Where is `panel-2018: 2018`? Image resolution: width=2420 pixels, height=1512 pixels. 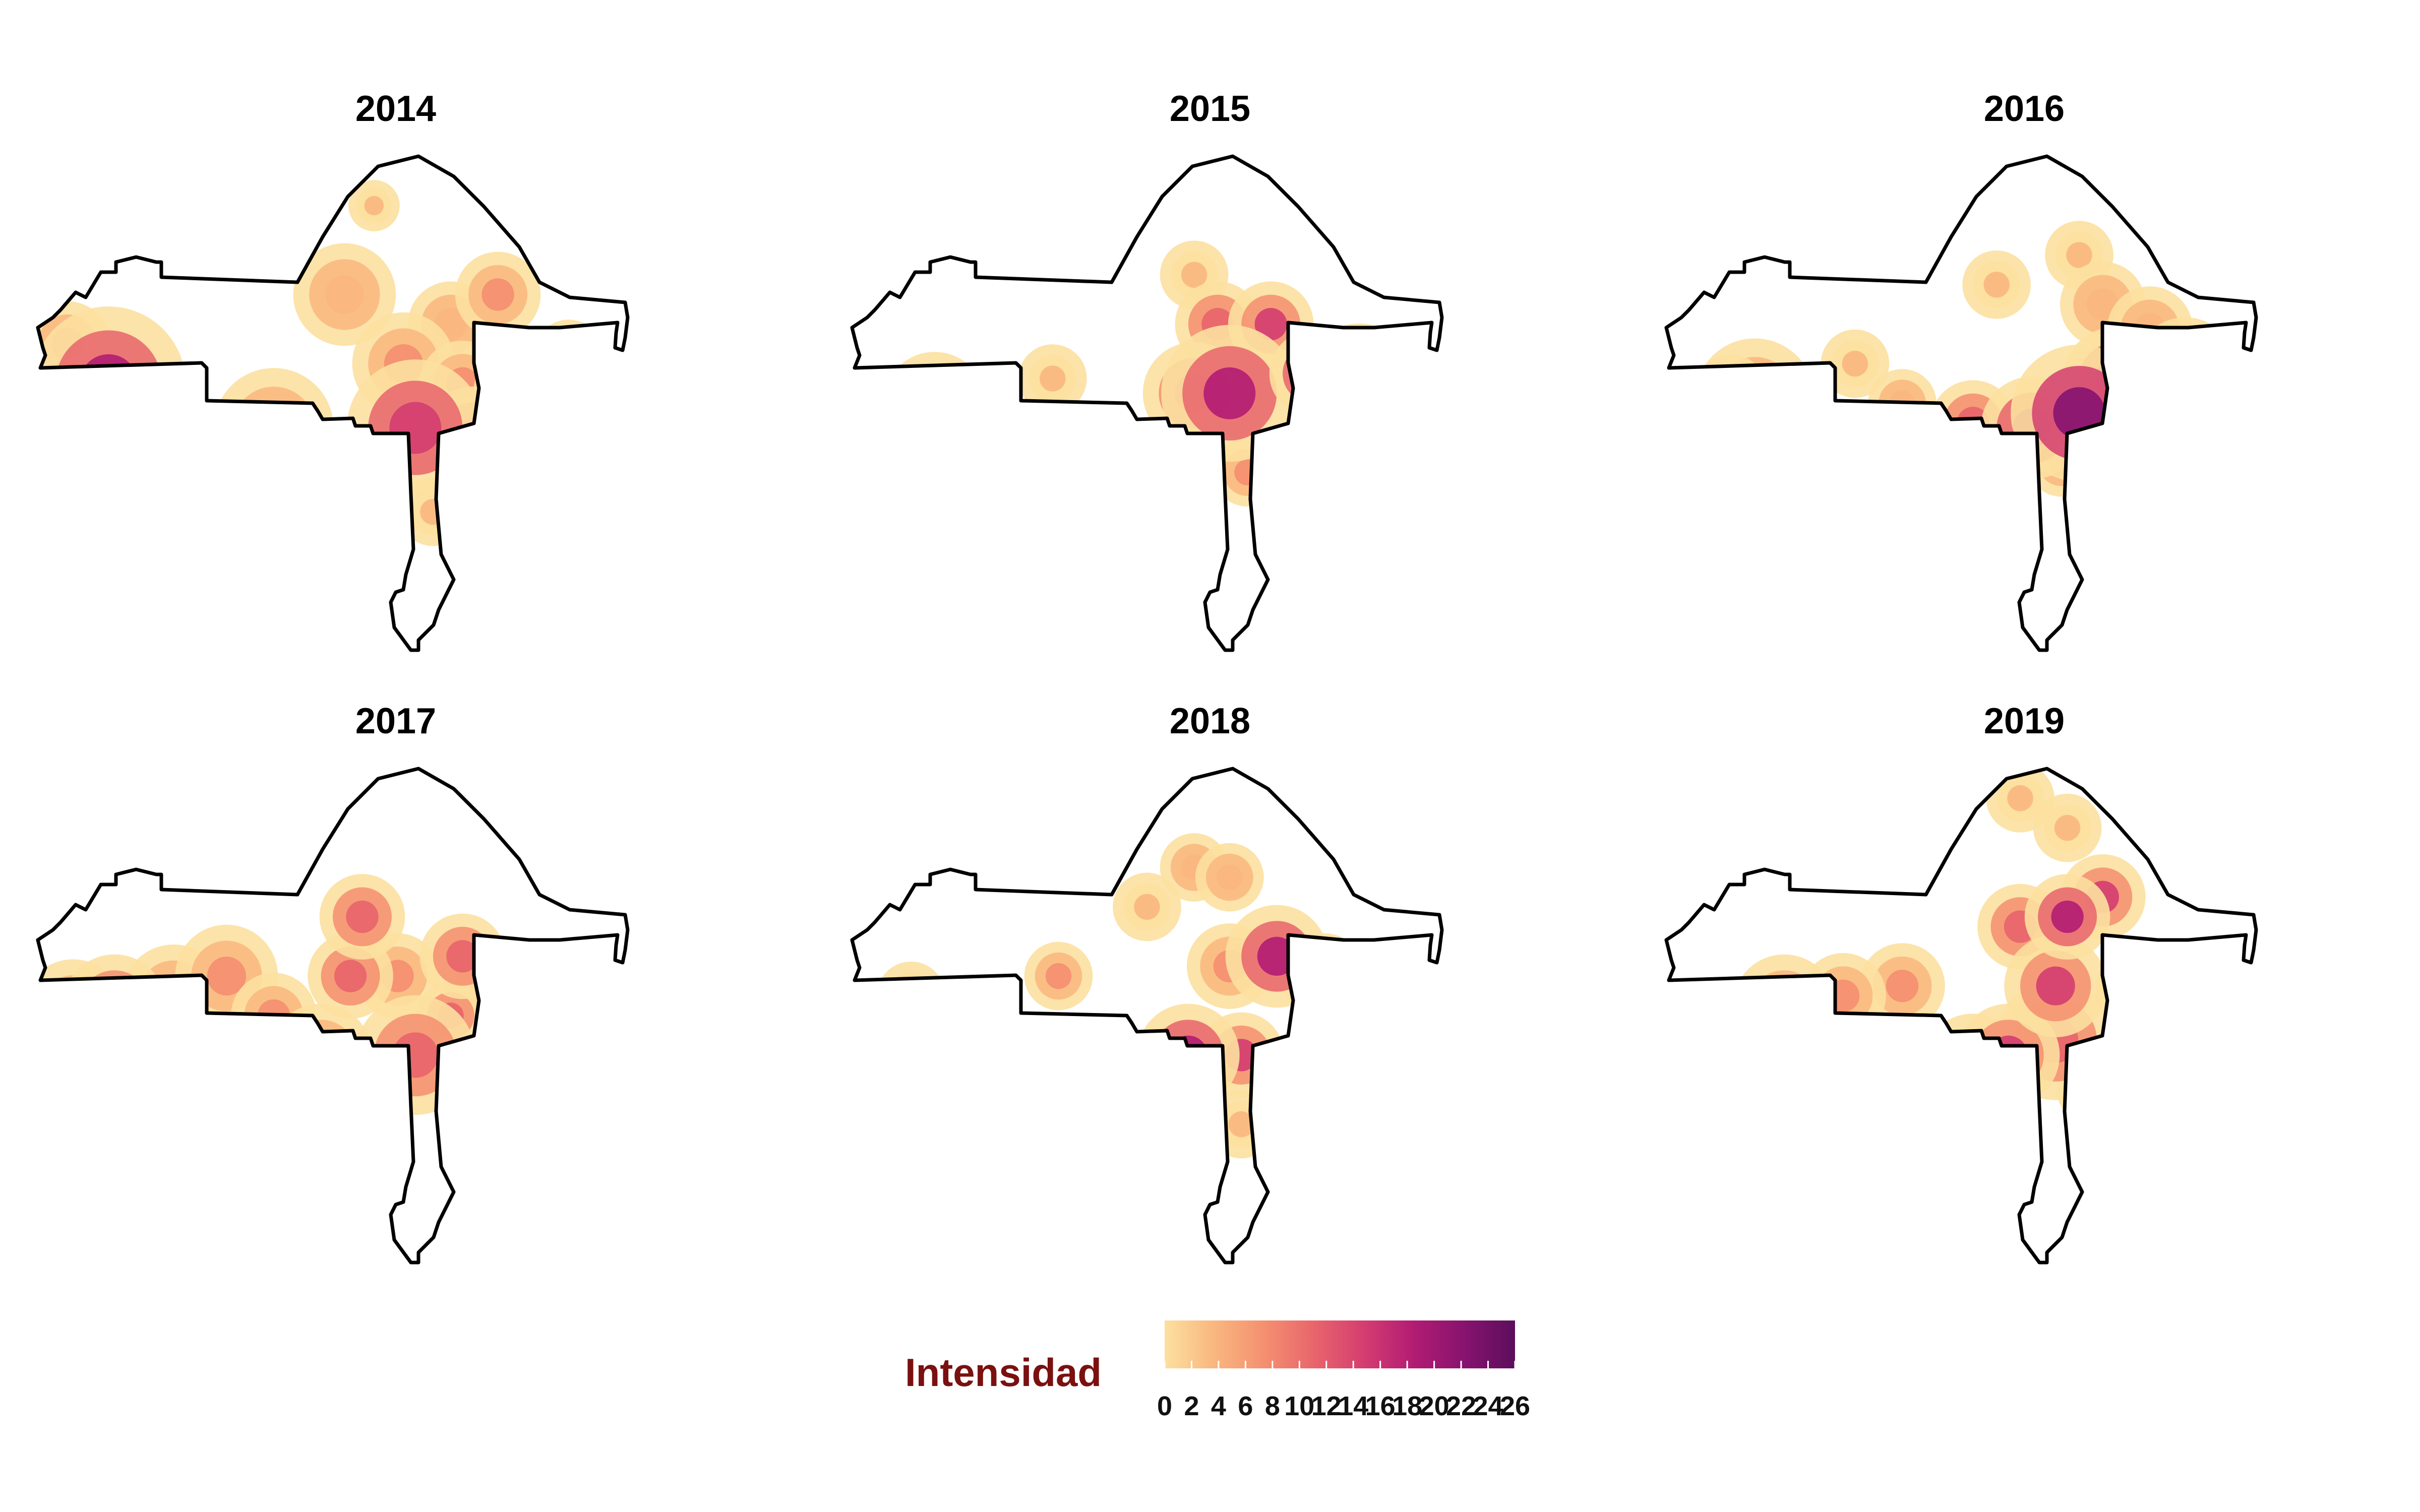 panel-2018: 2018 is located at coordinates (1147, 982).